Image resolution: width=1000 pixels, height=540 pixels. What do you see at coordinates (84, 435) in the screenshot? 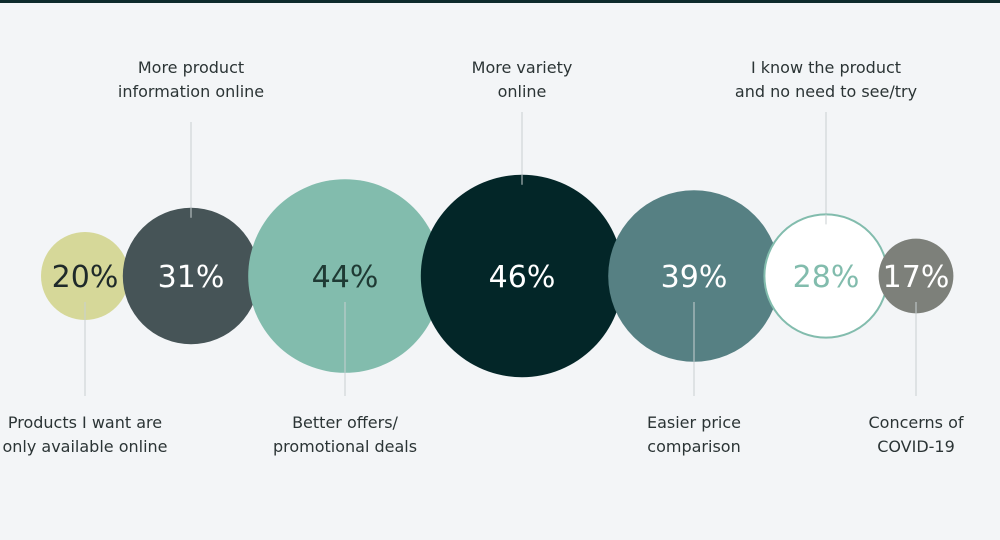
I see `category-label-1: Products I want are only available online` at bounding box center [84, 435].